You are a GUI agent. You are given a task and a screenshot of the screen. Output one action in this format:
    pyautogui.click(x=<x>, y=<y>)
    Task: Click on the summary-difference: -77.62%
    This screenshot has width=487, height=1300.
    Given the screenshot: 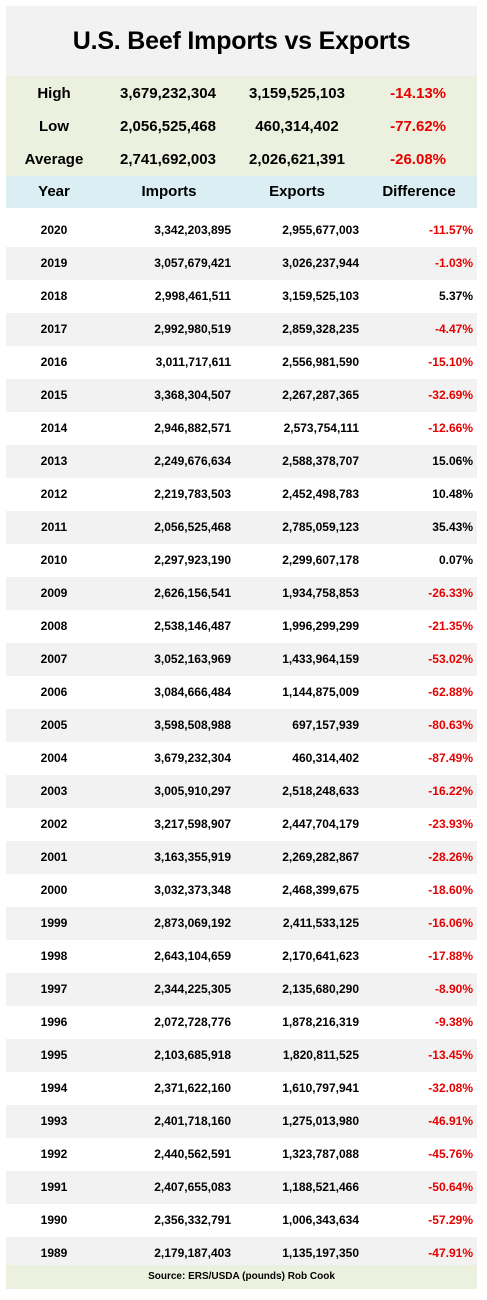 What is the action you would take?
    pyautogui.click(x=418, y=126)
    